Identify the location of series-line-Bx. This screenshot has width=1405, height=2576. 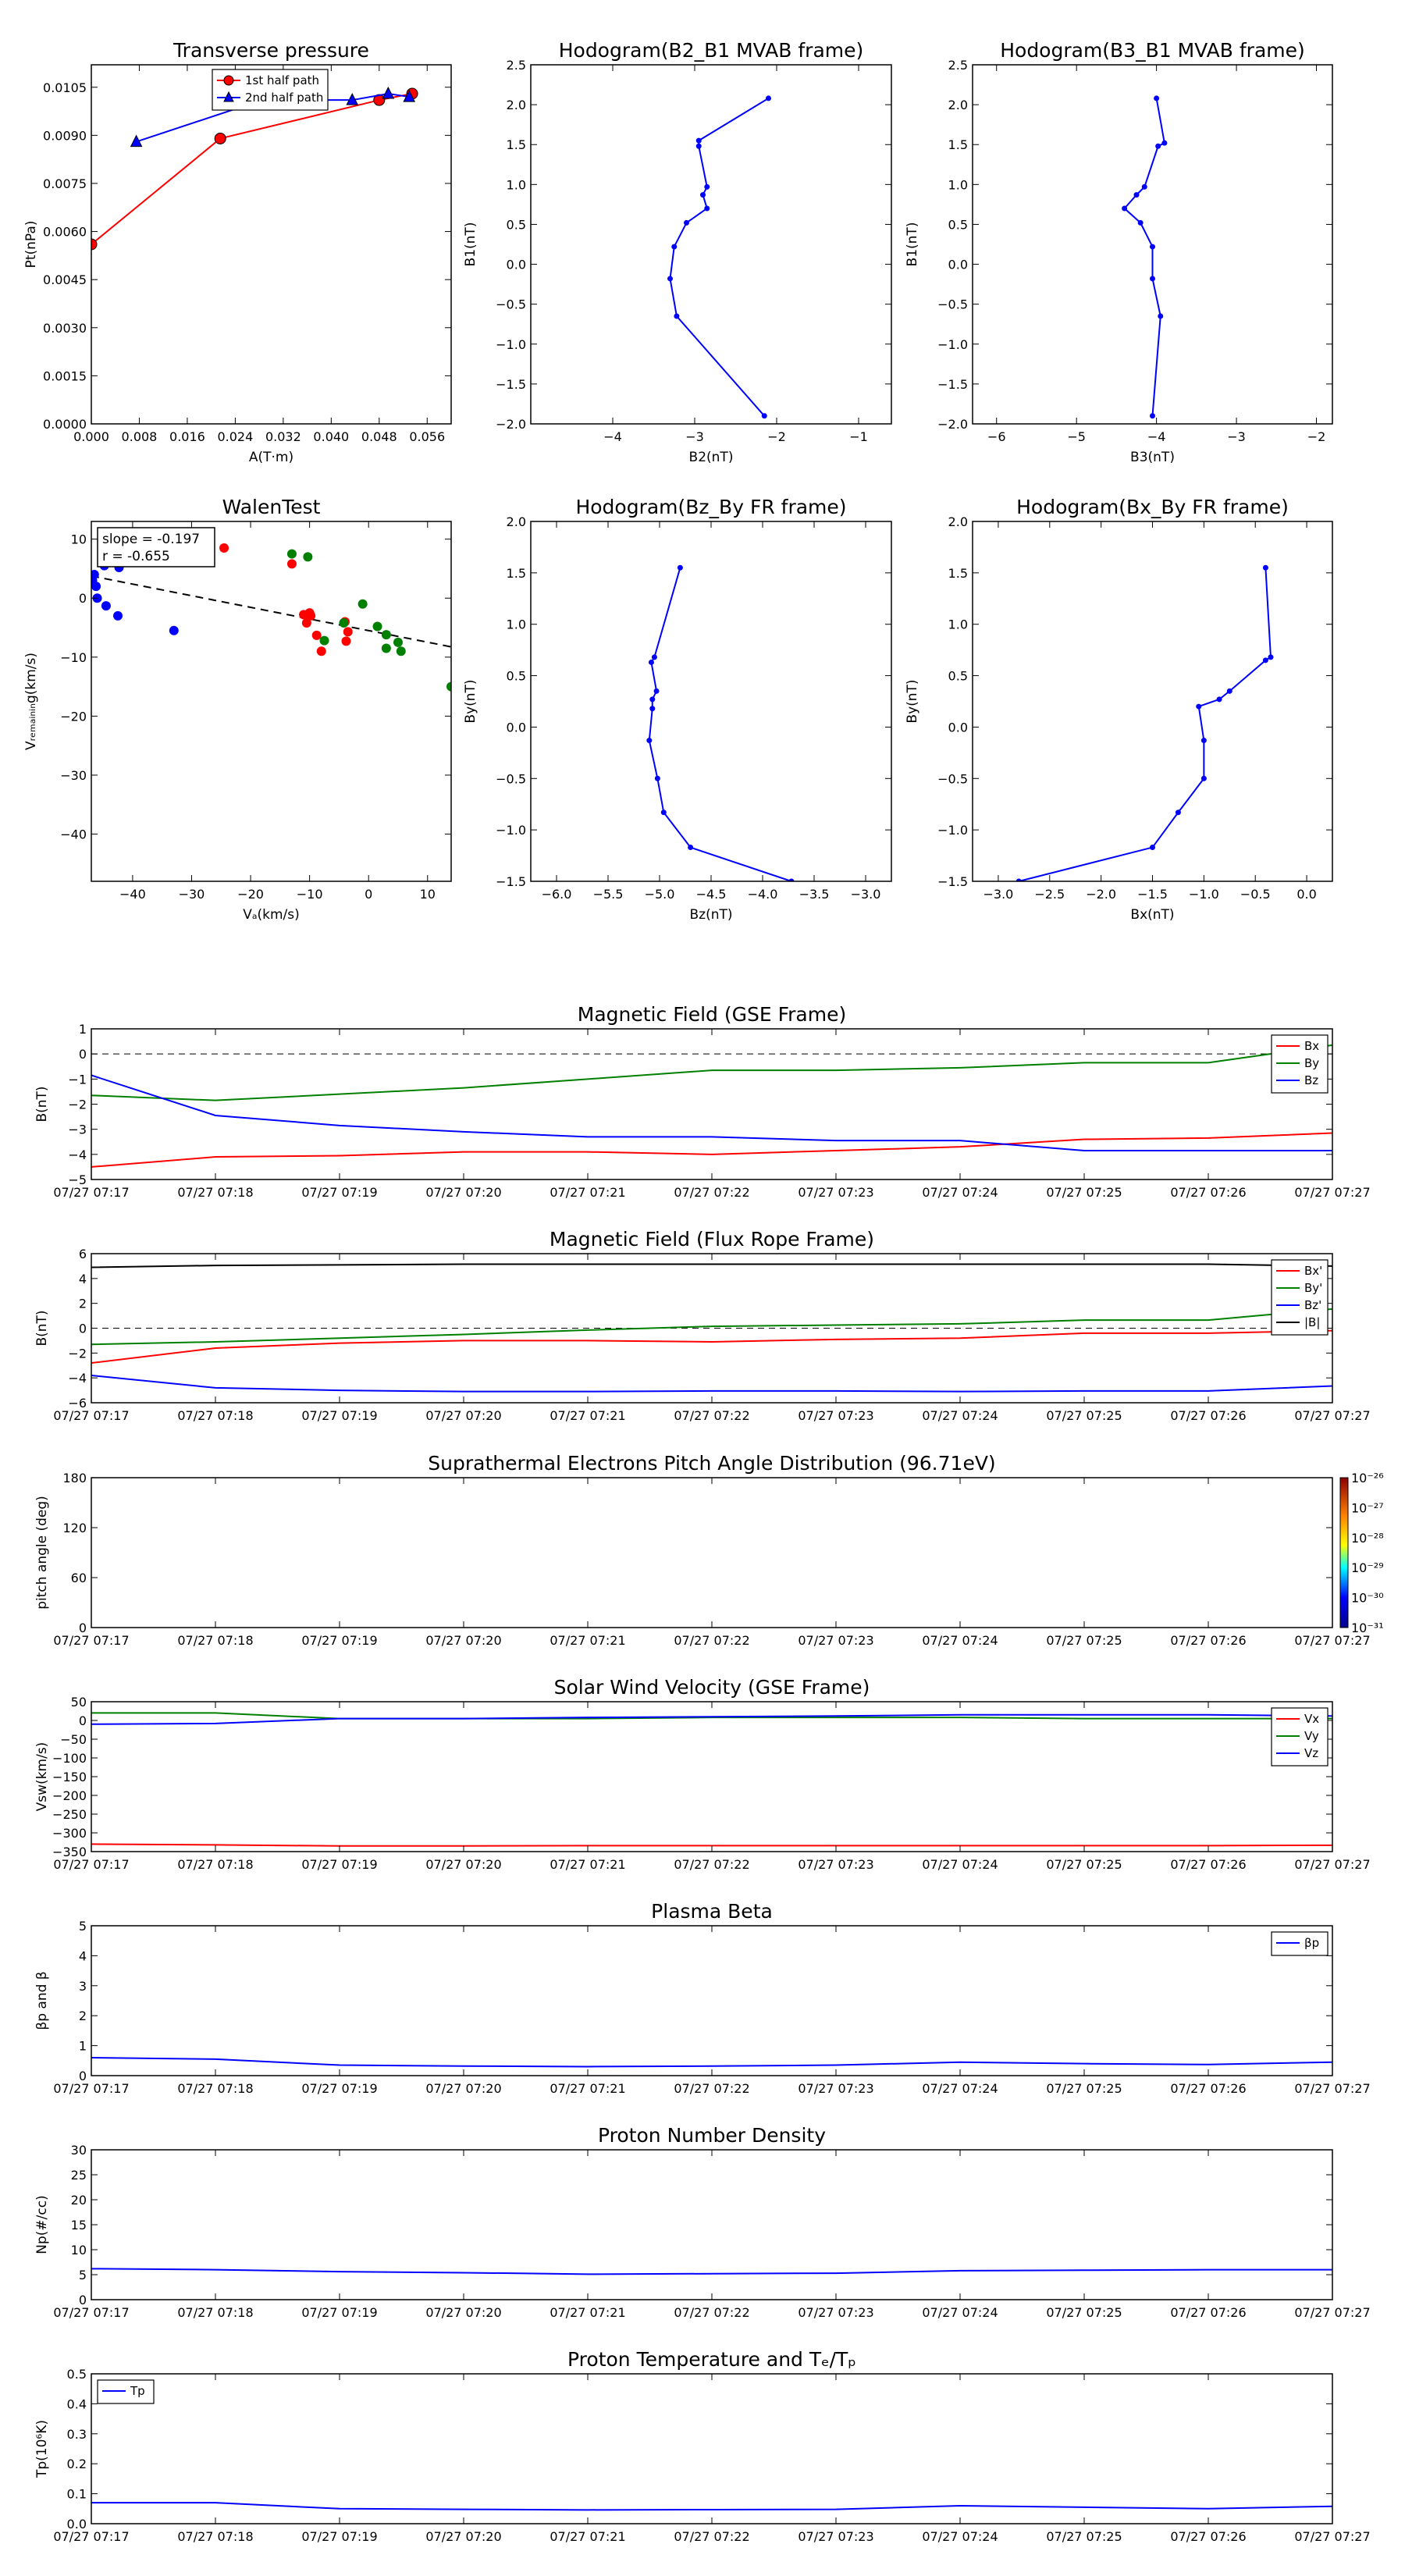
(712, 1150).